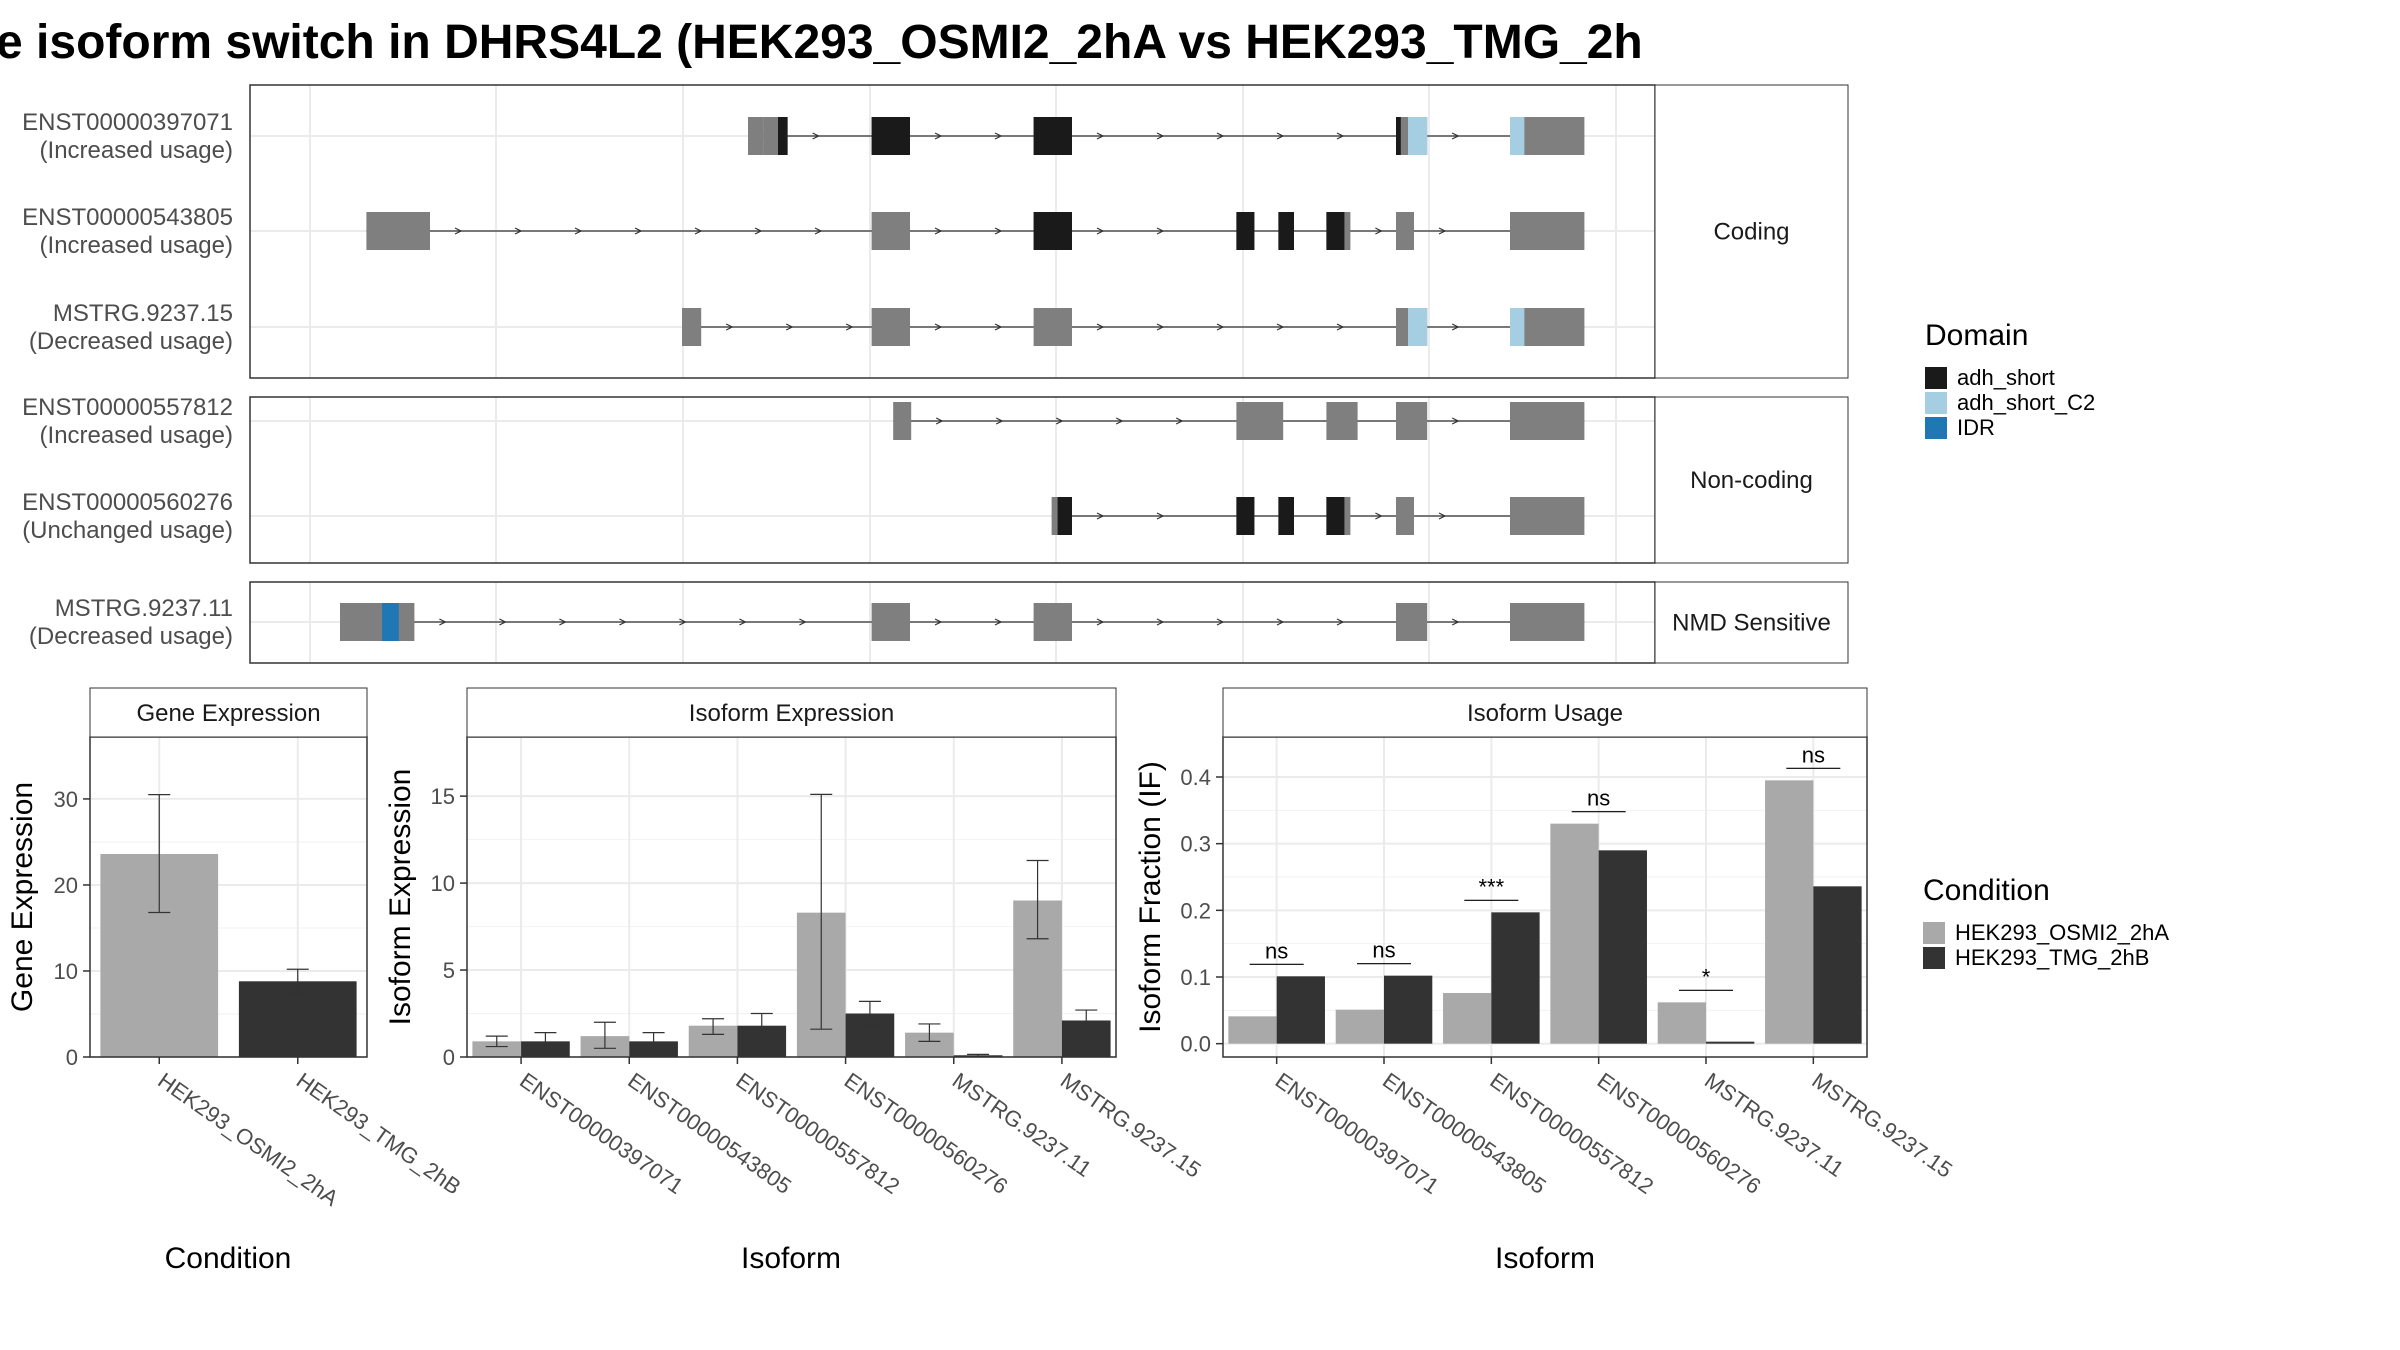  What do you see at coordinates (66, 799) in the screenshot?
I see `y-tick-label: 30` at bounding box center [66, 799].